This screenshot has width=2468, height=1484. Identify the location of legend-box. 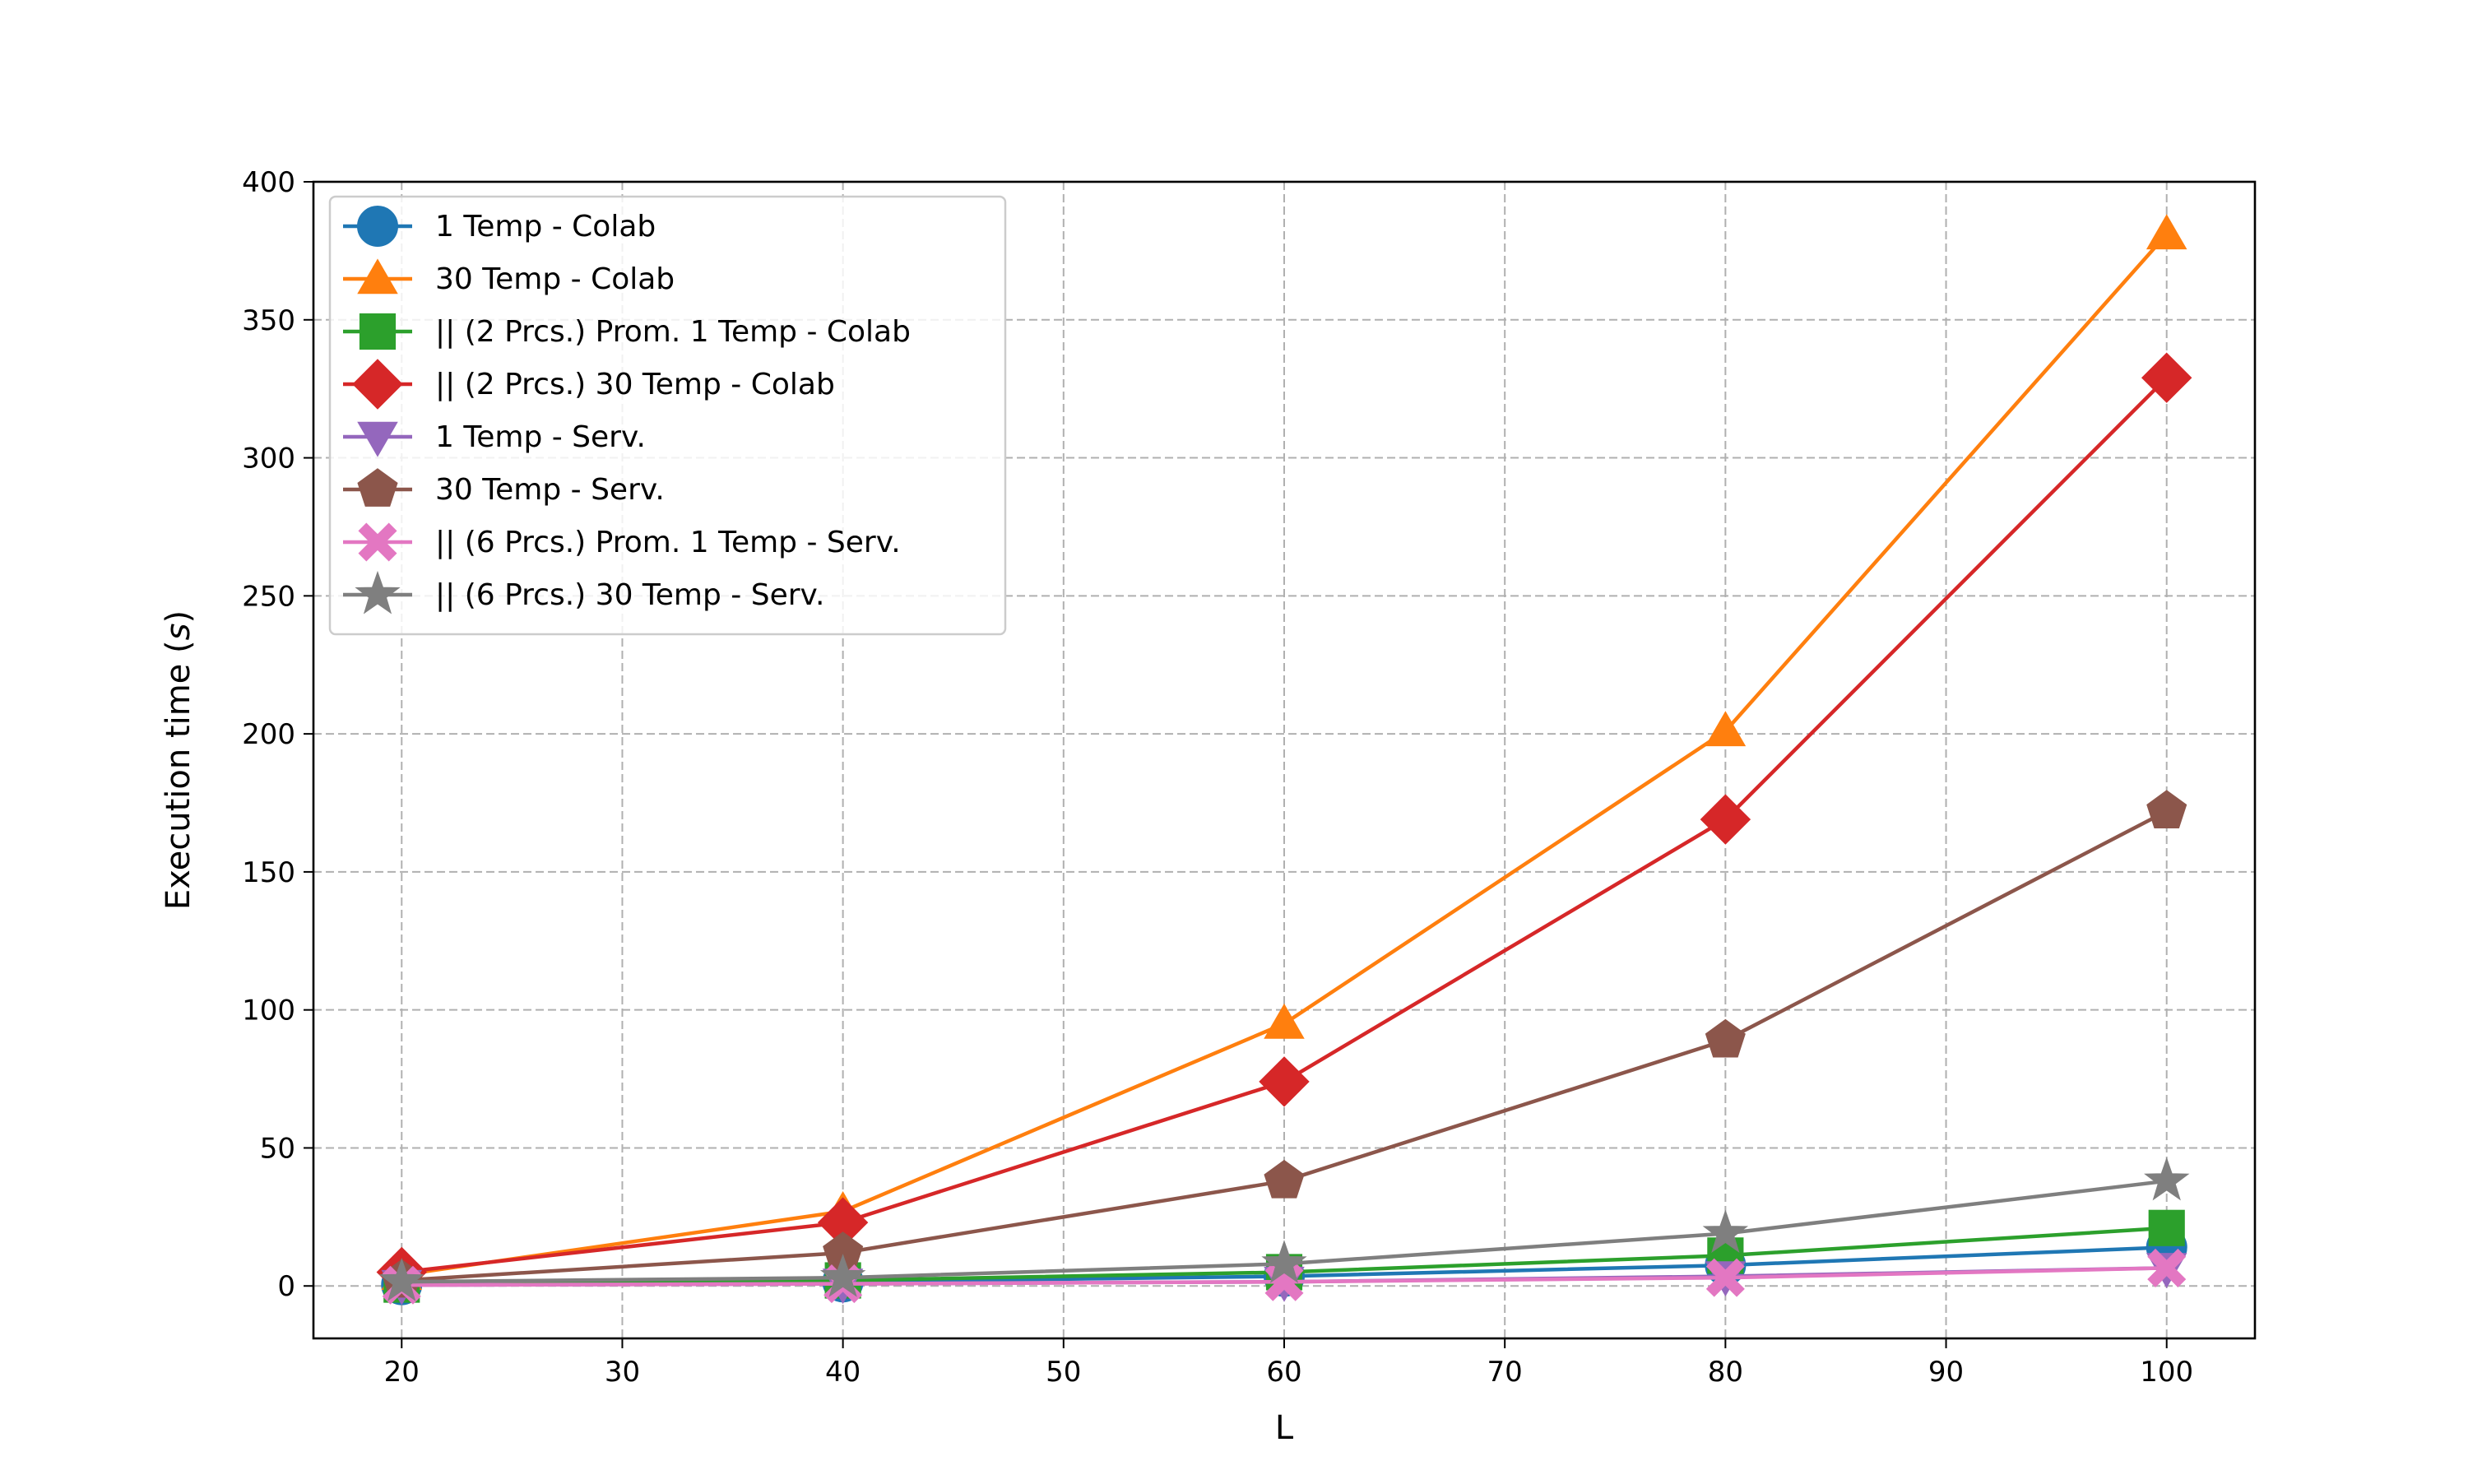
(667, 415).